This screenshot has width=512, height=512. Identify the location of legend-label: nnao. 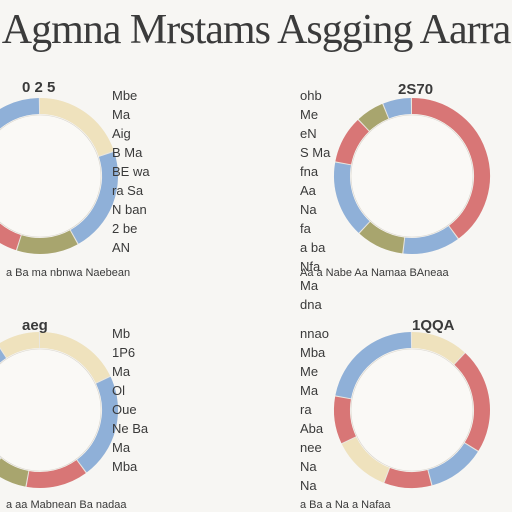
(314, 333).